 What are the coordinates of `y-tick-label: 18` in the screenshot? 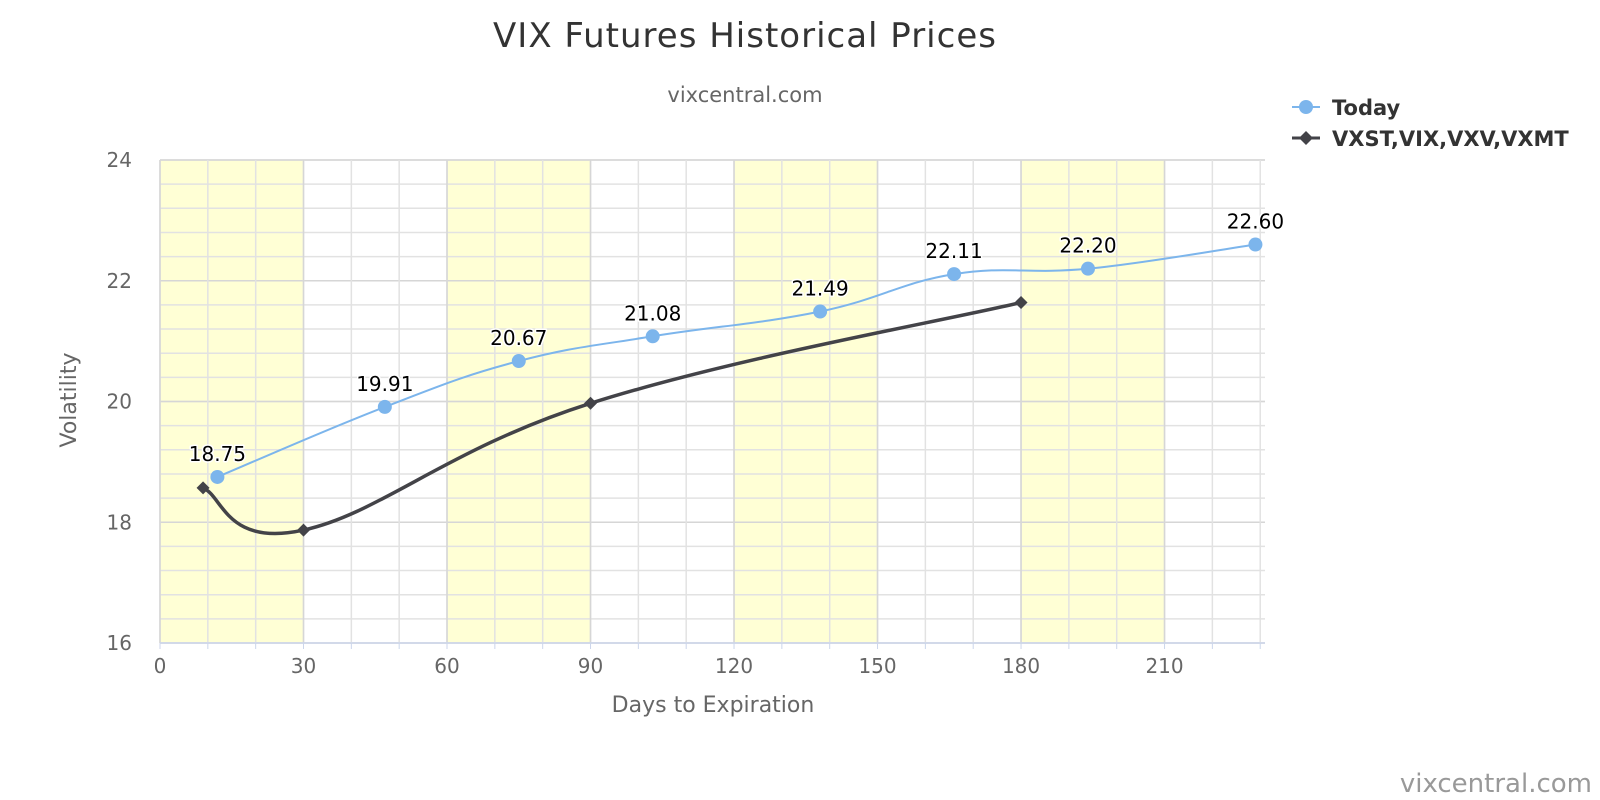 It's located at (119, 522).